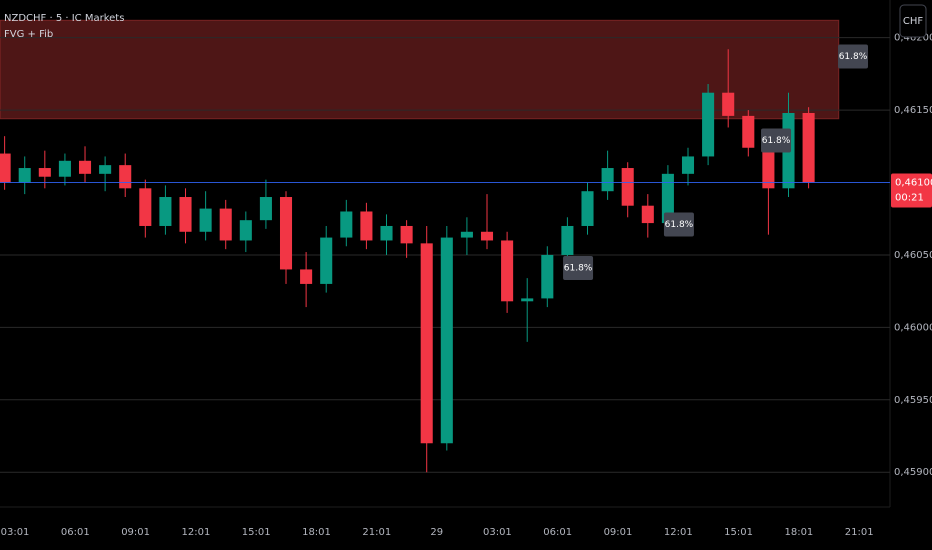  I want to click on y-tick-label: 0,46050, so click(913, 255).